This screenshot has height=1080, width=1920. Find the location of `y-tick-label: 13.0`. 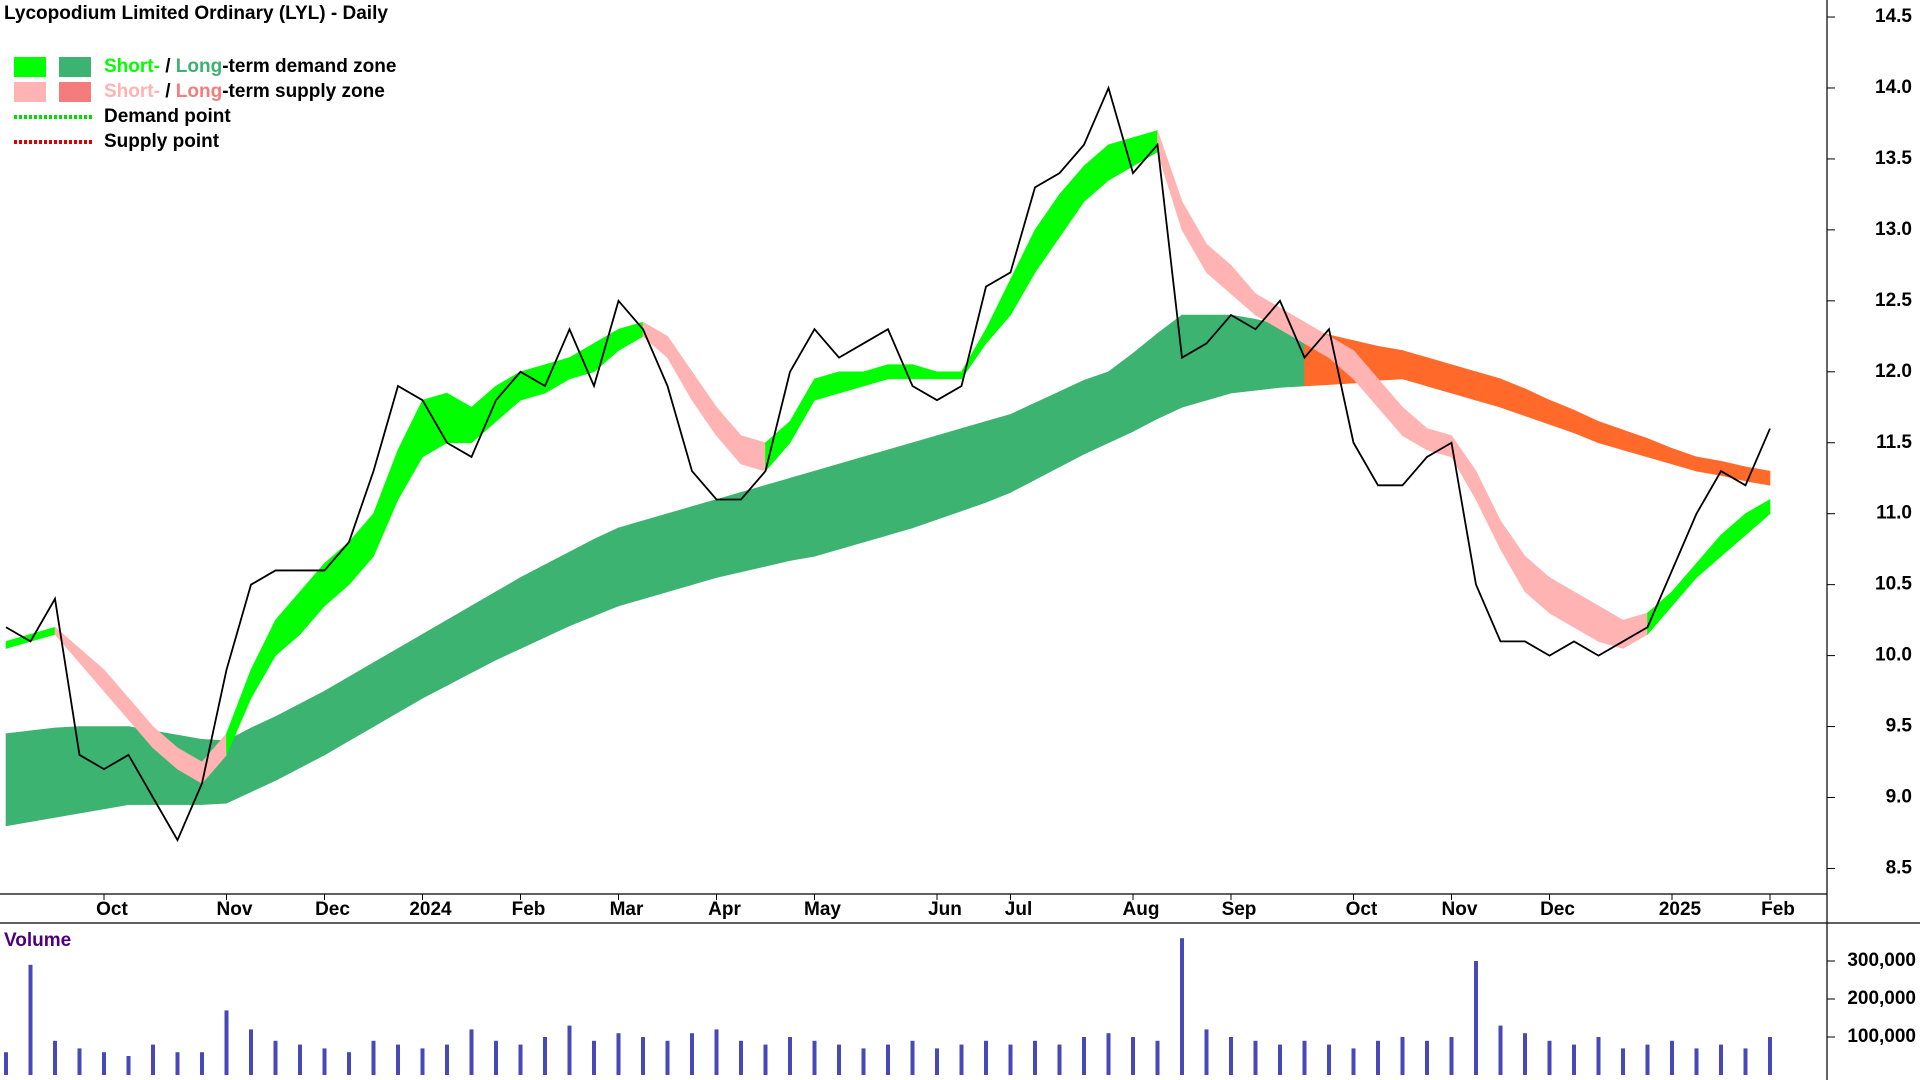

y-tick-label: 13.0 is located at coordinates (1893, 229).